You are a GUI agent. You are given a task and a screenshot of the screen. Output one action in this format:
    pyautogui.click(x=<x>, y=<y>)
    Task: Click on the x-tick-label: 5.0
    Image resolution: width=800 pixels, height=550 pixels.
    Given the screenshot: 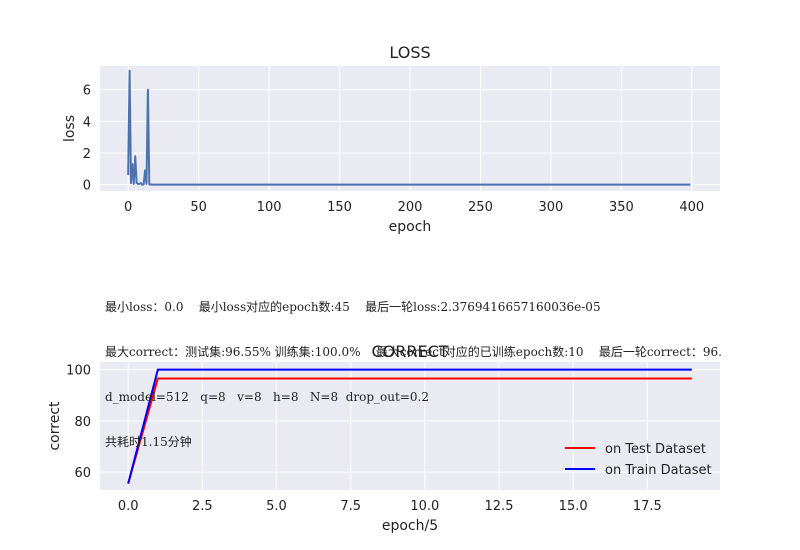 What is the action you would take?
    pyautogui.click(x=276, y=506)
    